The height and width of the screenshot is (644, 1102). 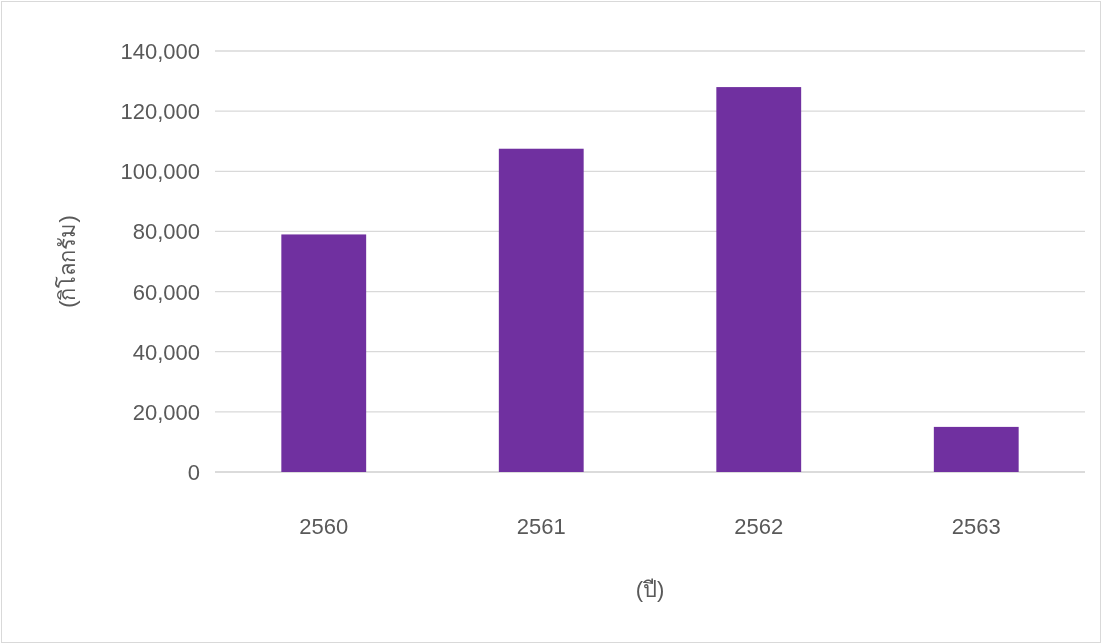 I want to click on y-tick-label: 20,000, so click(x=166, y=412).